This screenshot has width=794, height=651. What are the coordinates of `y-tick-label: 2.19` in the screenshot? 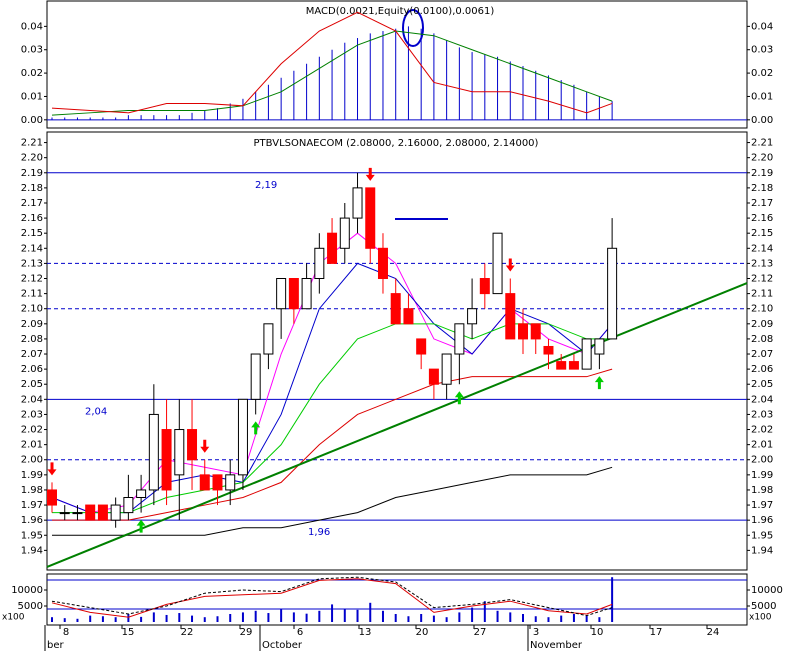 It's located at (32, 173).